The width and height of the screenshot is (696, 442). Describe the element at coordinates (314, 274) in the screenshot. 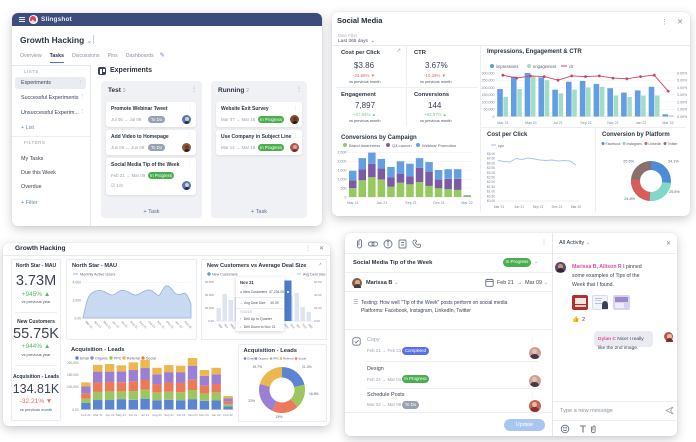

I see `svg-text: Avg Deal Size` at that location.